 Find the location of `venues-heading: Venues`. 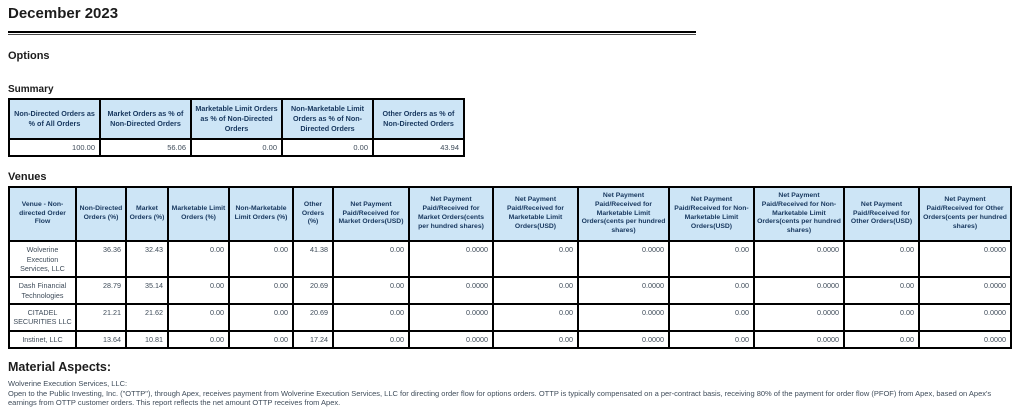

venues-heading: Venues is located at coordinates (27, 177).